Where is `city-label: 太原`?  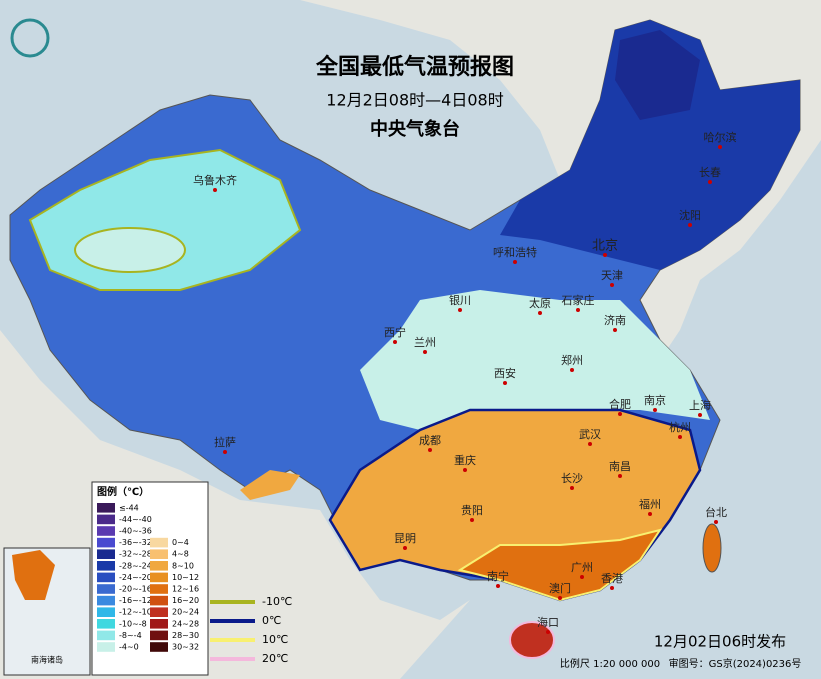 city-label: 太原 is located at coordinates (540, 303).